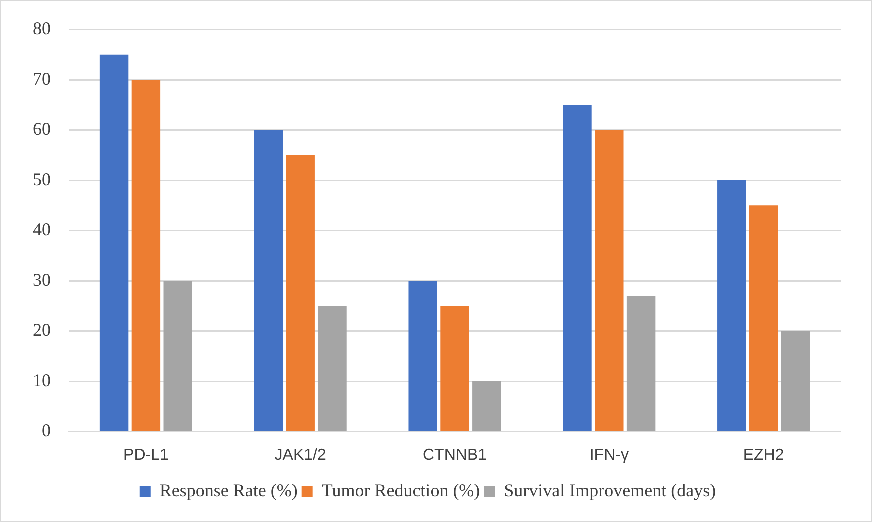 The image size is (872, 522). I want to click on legend-label: Response Rate (%), so click(229, 490).